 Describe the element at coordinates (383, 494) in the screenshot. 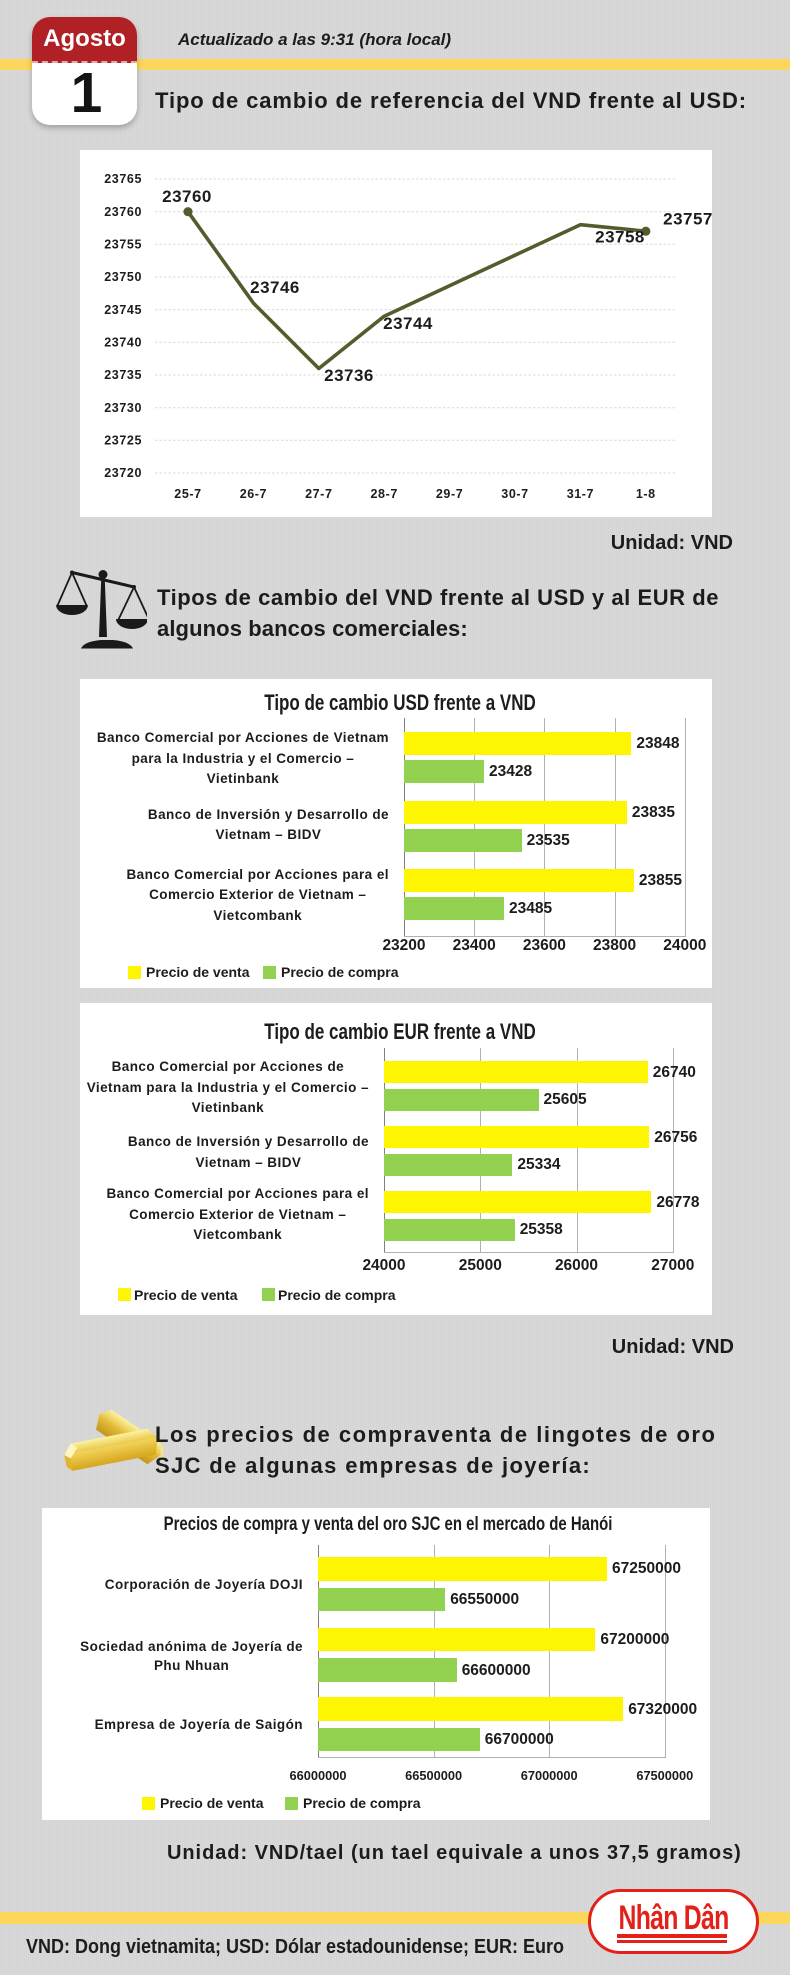

I see `svg-text: 28-7` at that location.